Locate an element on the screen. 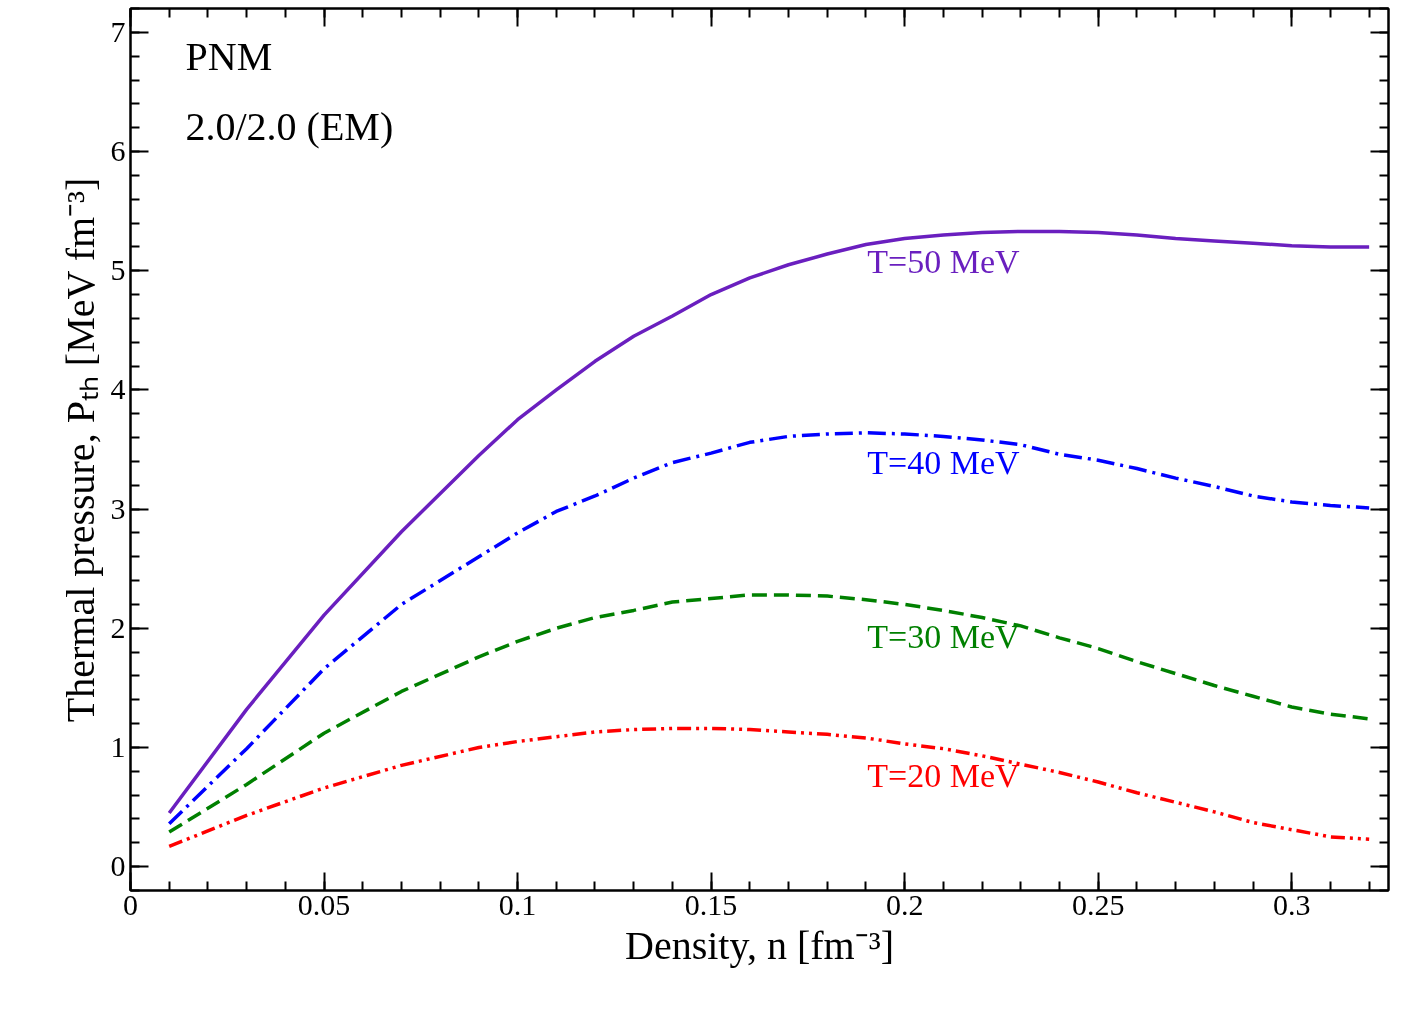  annotation: 2.0/2.0 (EM) is located at coordinates (289, 126).